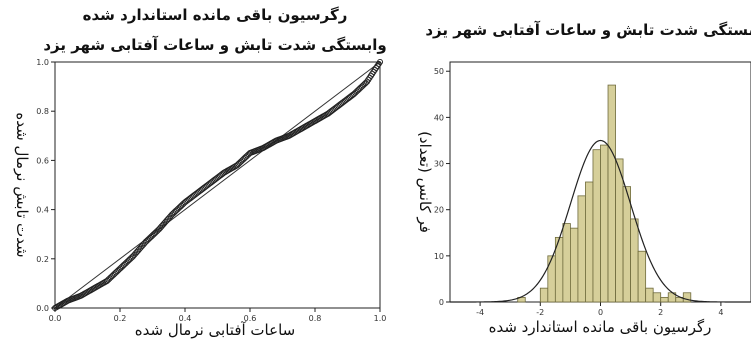 Image resolution: width=751 pixels, height=340 pixels. I want to click on hist-y-tick-label: 10, so click(439, 256).